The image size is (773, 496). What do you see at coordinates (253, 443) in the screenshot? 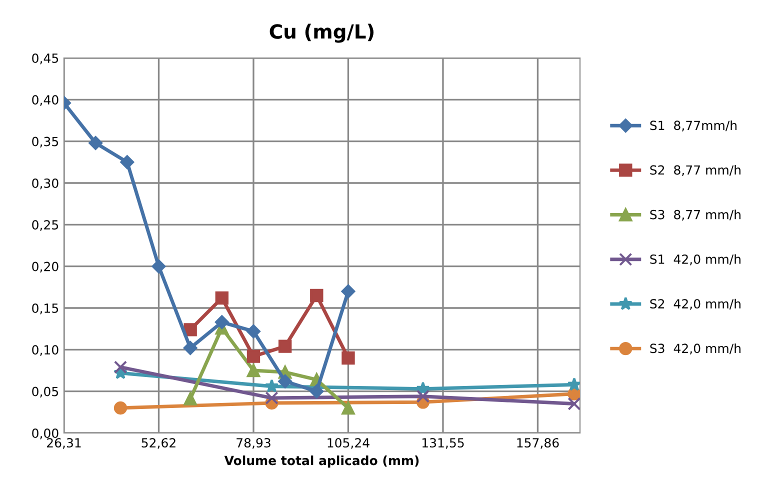
I see `x-tick-label: 78,93` at bounding box center [253, 443].